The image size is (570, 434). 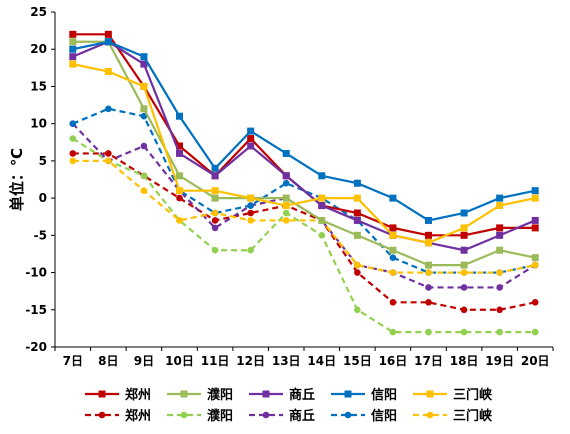 I want to click on y-tick-label: -10, so click(x=36, y=273).